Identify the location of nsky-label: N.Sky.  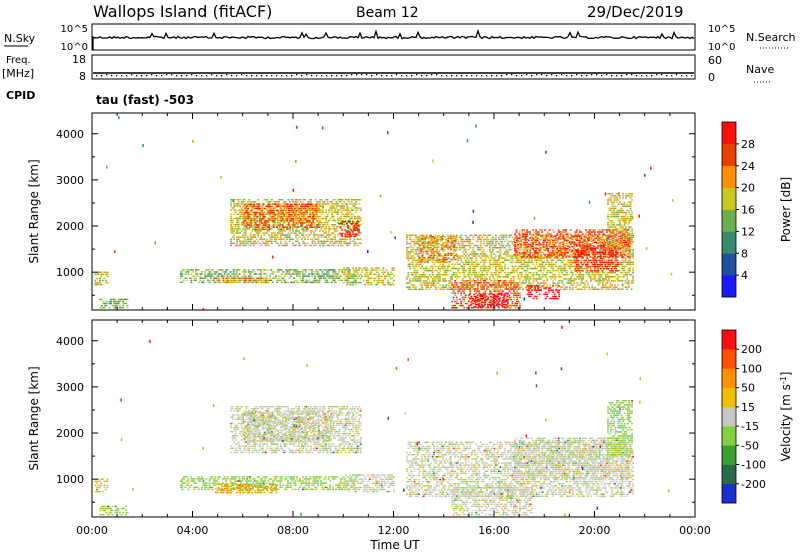
(20, 38).